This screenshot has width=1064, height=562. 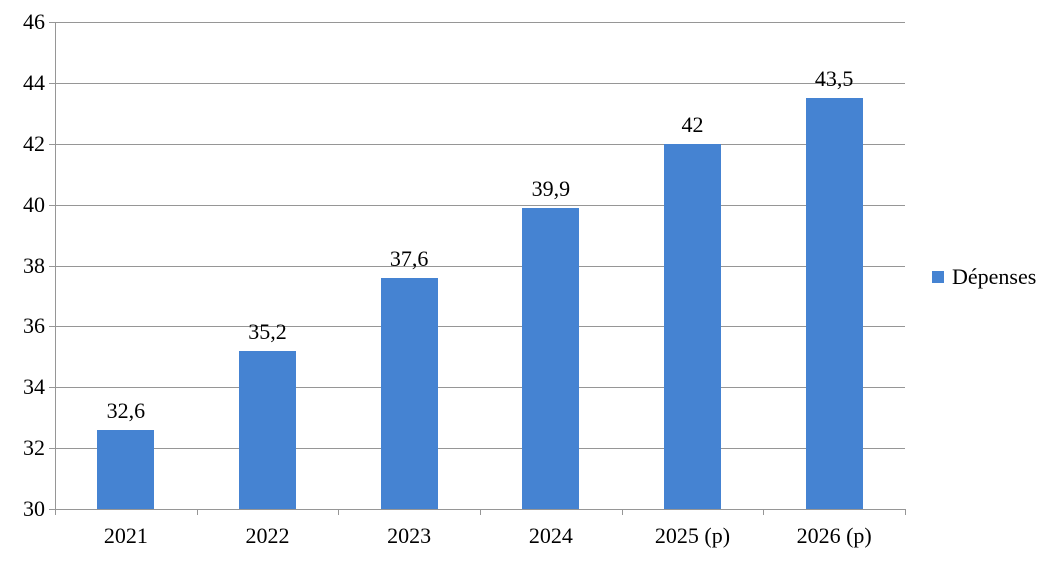 I want to click on y-tick-label-42: 42, so click(x=34, y=143).